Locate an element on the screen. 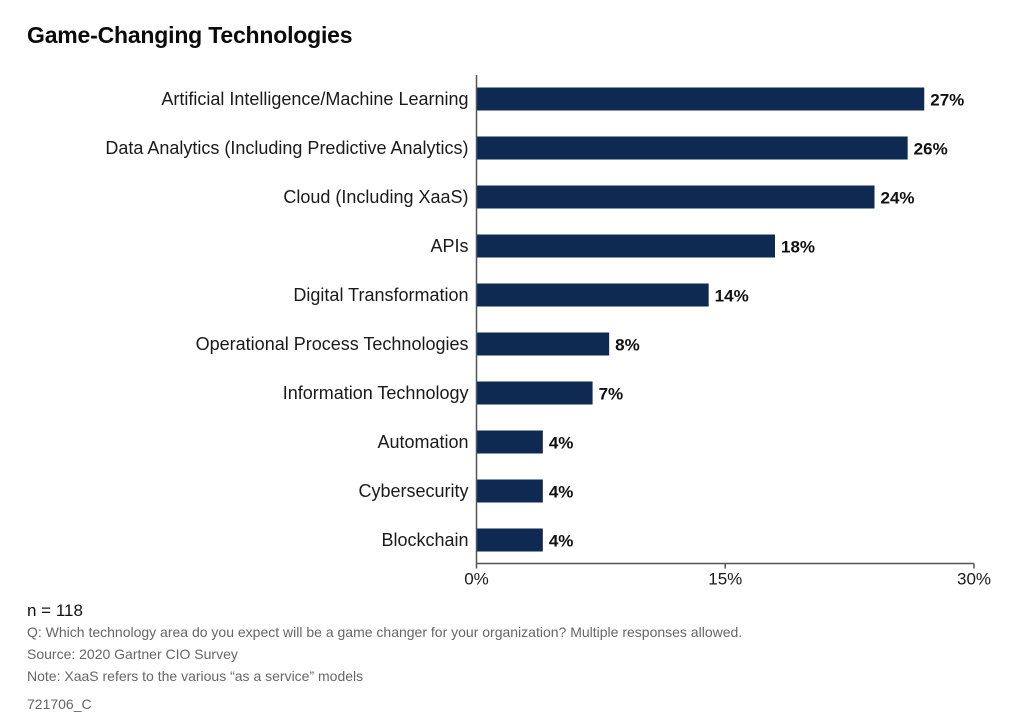  x-tick-label: 0% is located at coordinates (476, 579).